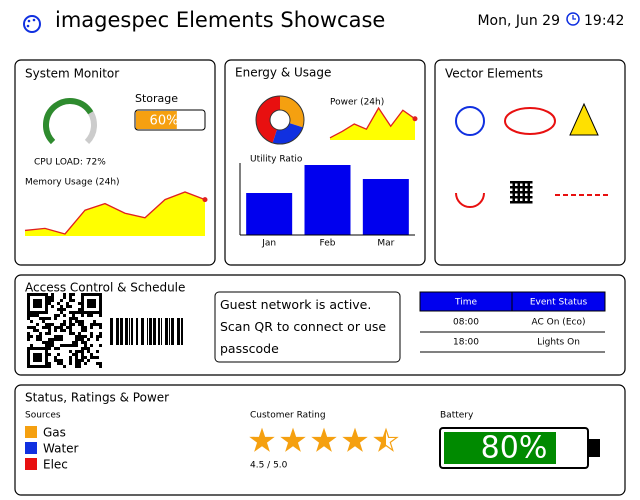  I want to click on panel-title: Status, Ratings & Power, so click(97, 398).